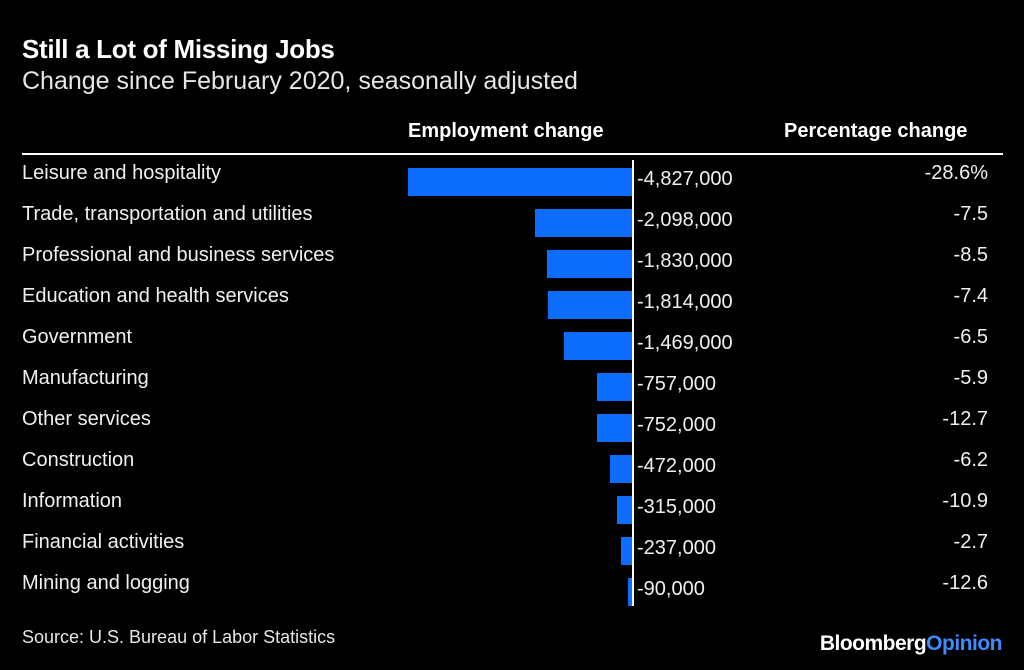 This screenshot has height=670, width=1024. I want to click on category-label: Other services, so click(86, 419).